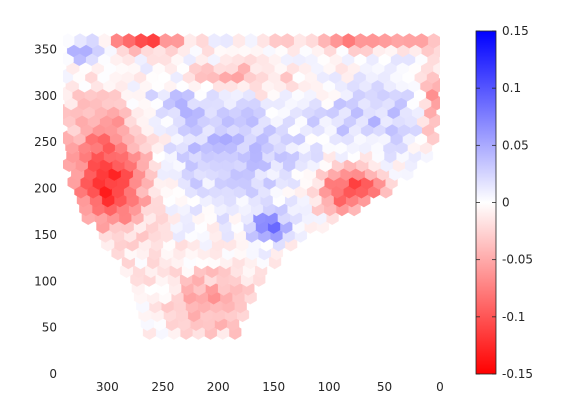  What do you see at coordinates (49, 328) in the screenshot?
I see `y-tick-label: 50` at bounding box center [49, 328].